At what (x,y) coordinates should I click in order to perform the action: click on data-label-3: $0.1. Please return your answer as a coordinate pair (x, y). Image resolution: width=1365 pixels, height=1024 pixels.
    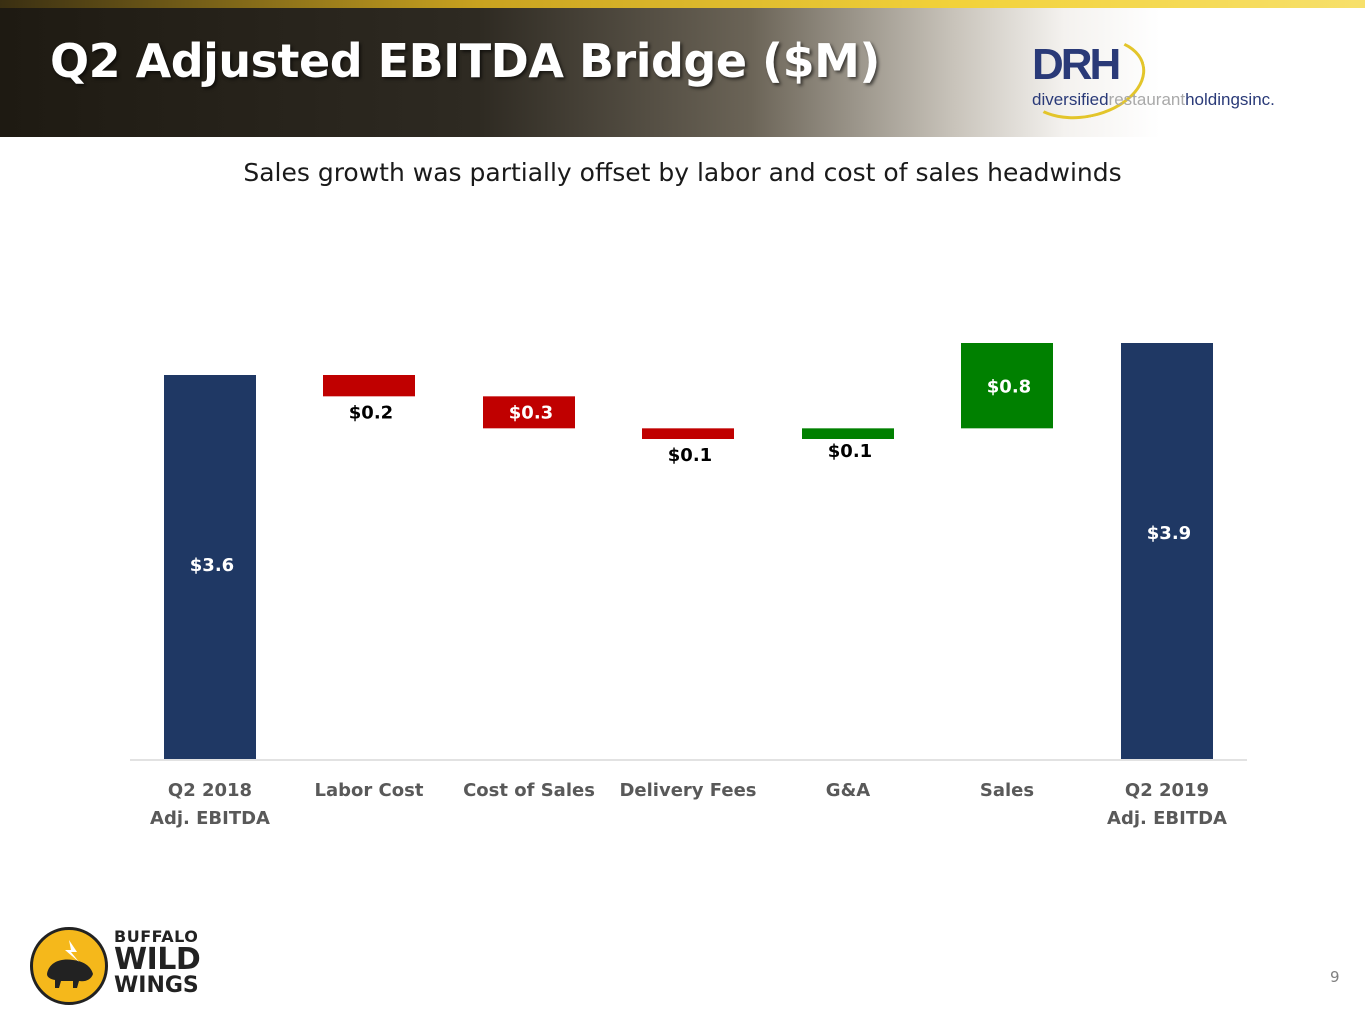
    Looking at the image, I should click on (690, 455).